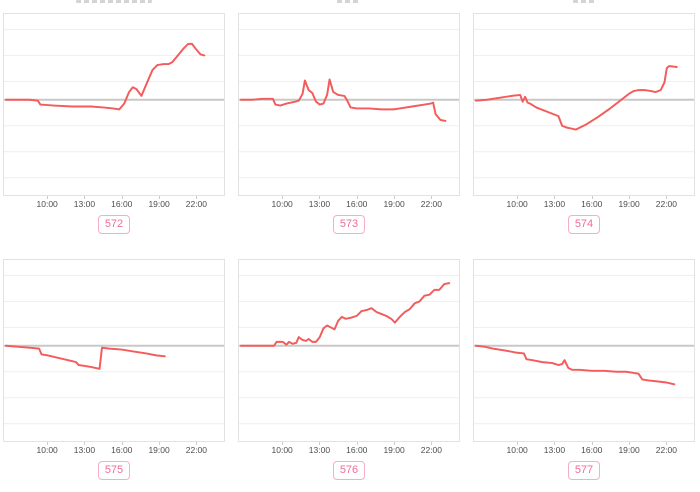  I want to click on chart-badge: 576, so click(349, 471).